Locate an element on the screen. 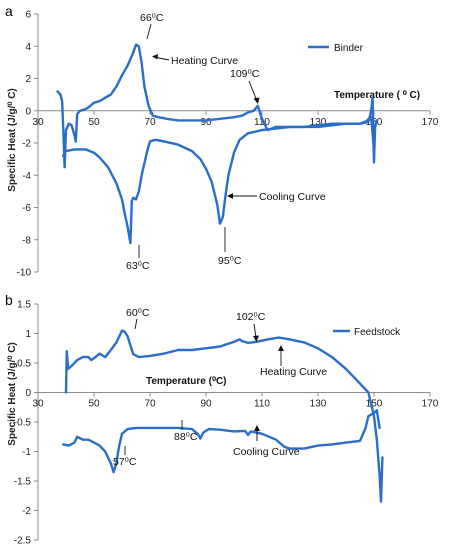  y-tick-label: 0.5 is located at coordinates (24, 364).